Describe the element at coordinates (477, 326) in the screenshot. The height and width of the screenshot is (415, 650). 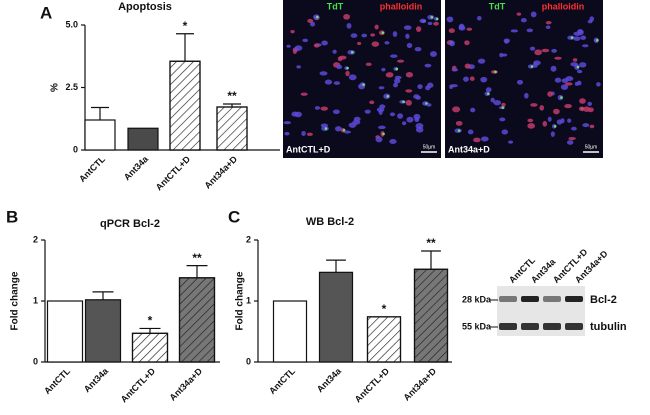
I see `marker-label: 55 kDa` at that location.